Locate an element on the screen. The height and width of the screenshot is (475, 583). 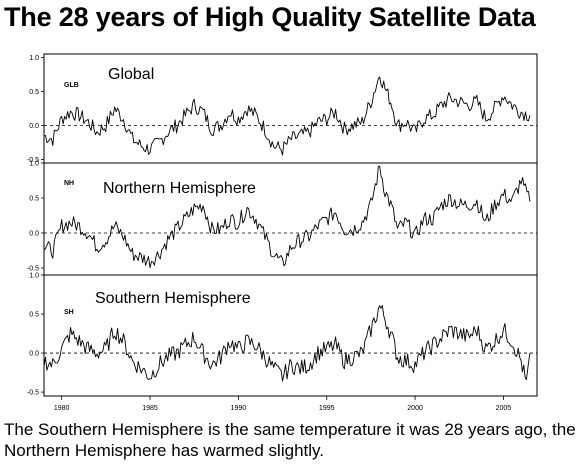
x-tick-label: 1980 is located at coordinates (62, 408).